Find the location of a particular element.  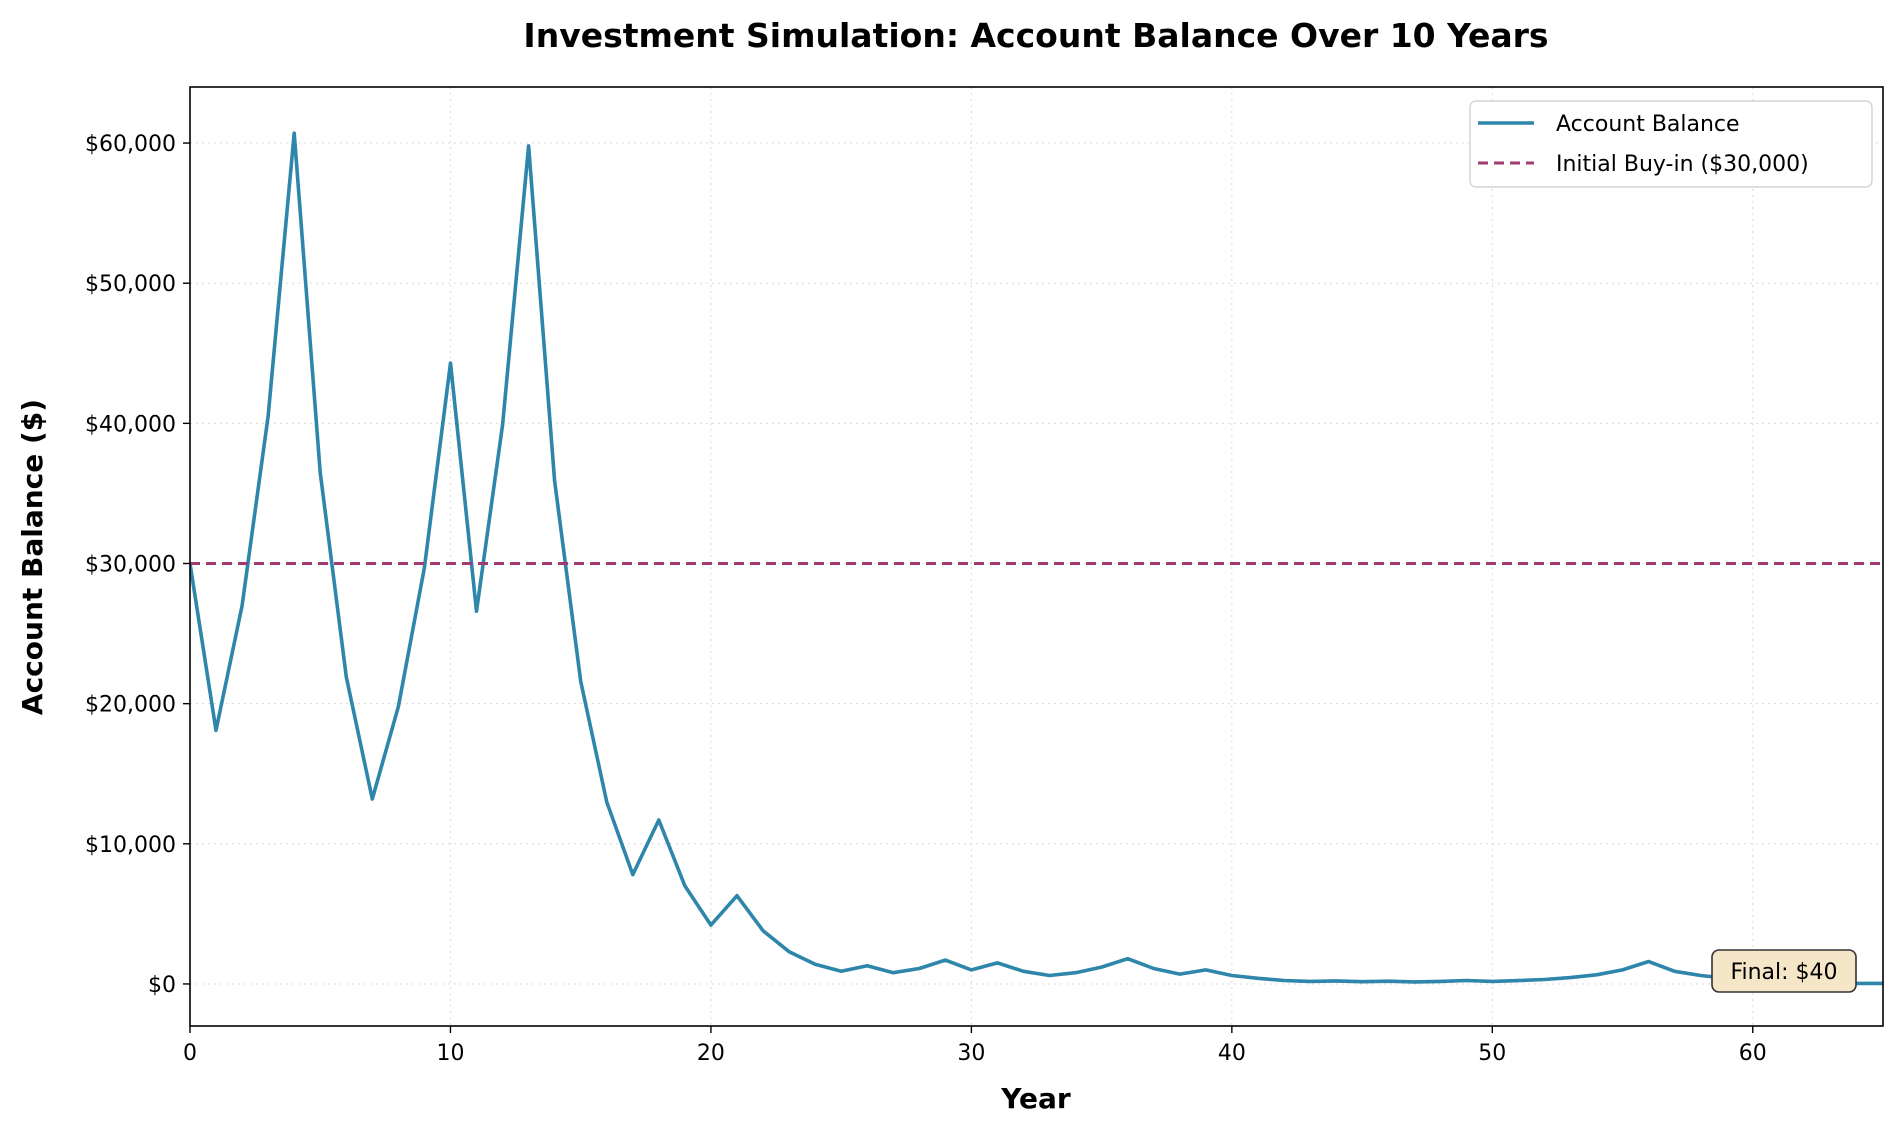

x-axis-ticks: 0 10 20 30 40 50 60 is located at coordinates (975, 1046).